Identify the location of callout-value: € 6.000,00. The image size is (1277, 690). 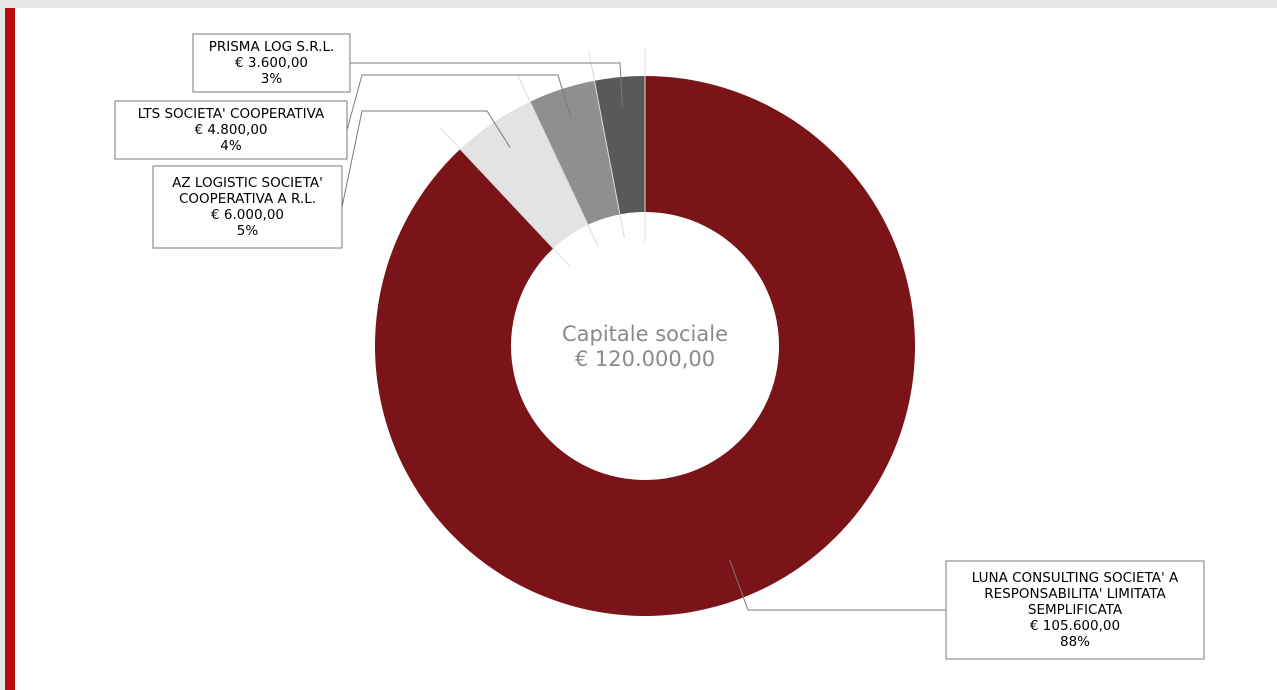
(247, 215).